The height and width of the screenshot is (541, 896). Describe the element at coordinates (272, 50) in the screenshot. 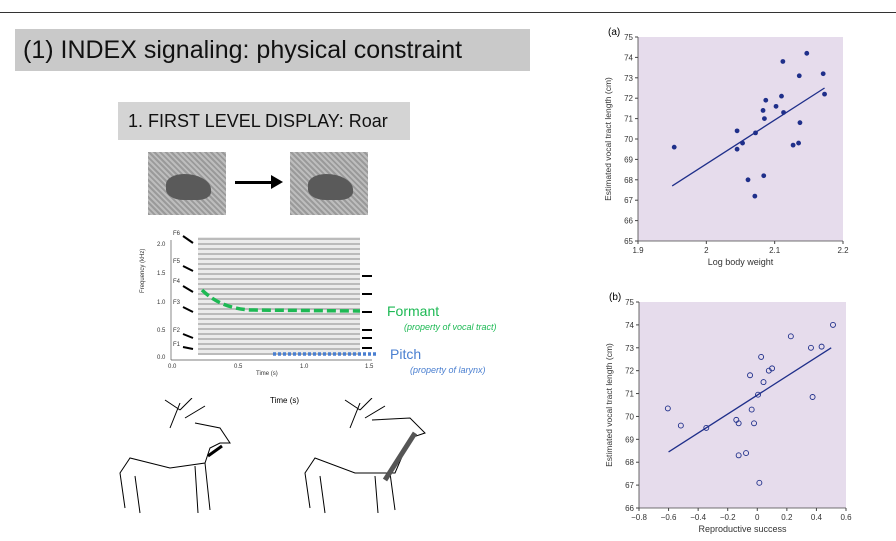

I see `slide-title: (1) INDEX signaling: physical constraint` at that location.